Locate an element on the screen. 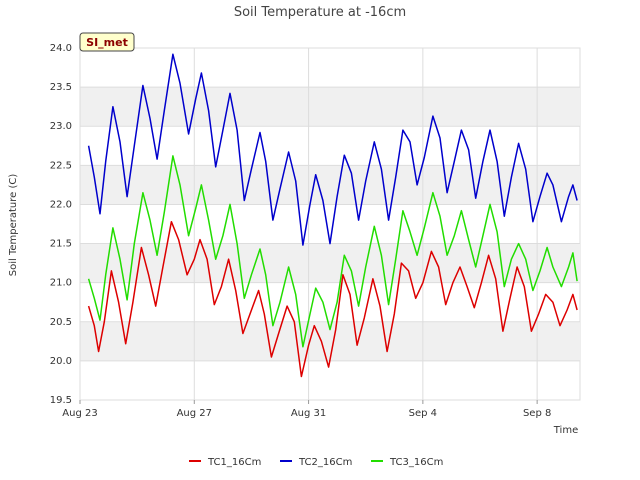 This screenshot has height=480, width=640. legend-label: TC1_16Cm is located at coordinates (234, 462).